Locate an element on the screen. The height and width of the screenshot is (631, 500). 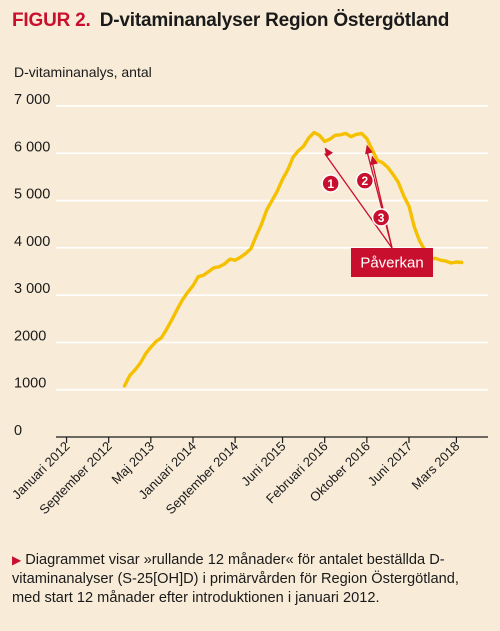
x-tick-label: Mars 2018 is located at coordinates (435, 466).